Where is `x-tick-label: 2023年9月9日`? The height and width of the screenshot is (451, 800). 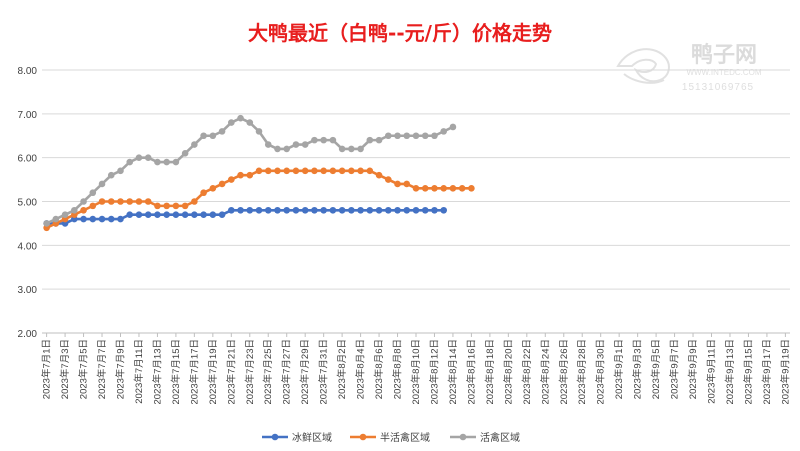 x-tick-label: 2023年9月9日 is located at coordinates (693, 369).